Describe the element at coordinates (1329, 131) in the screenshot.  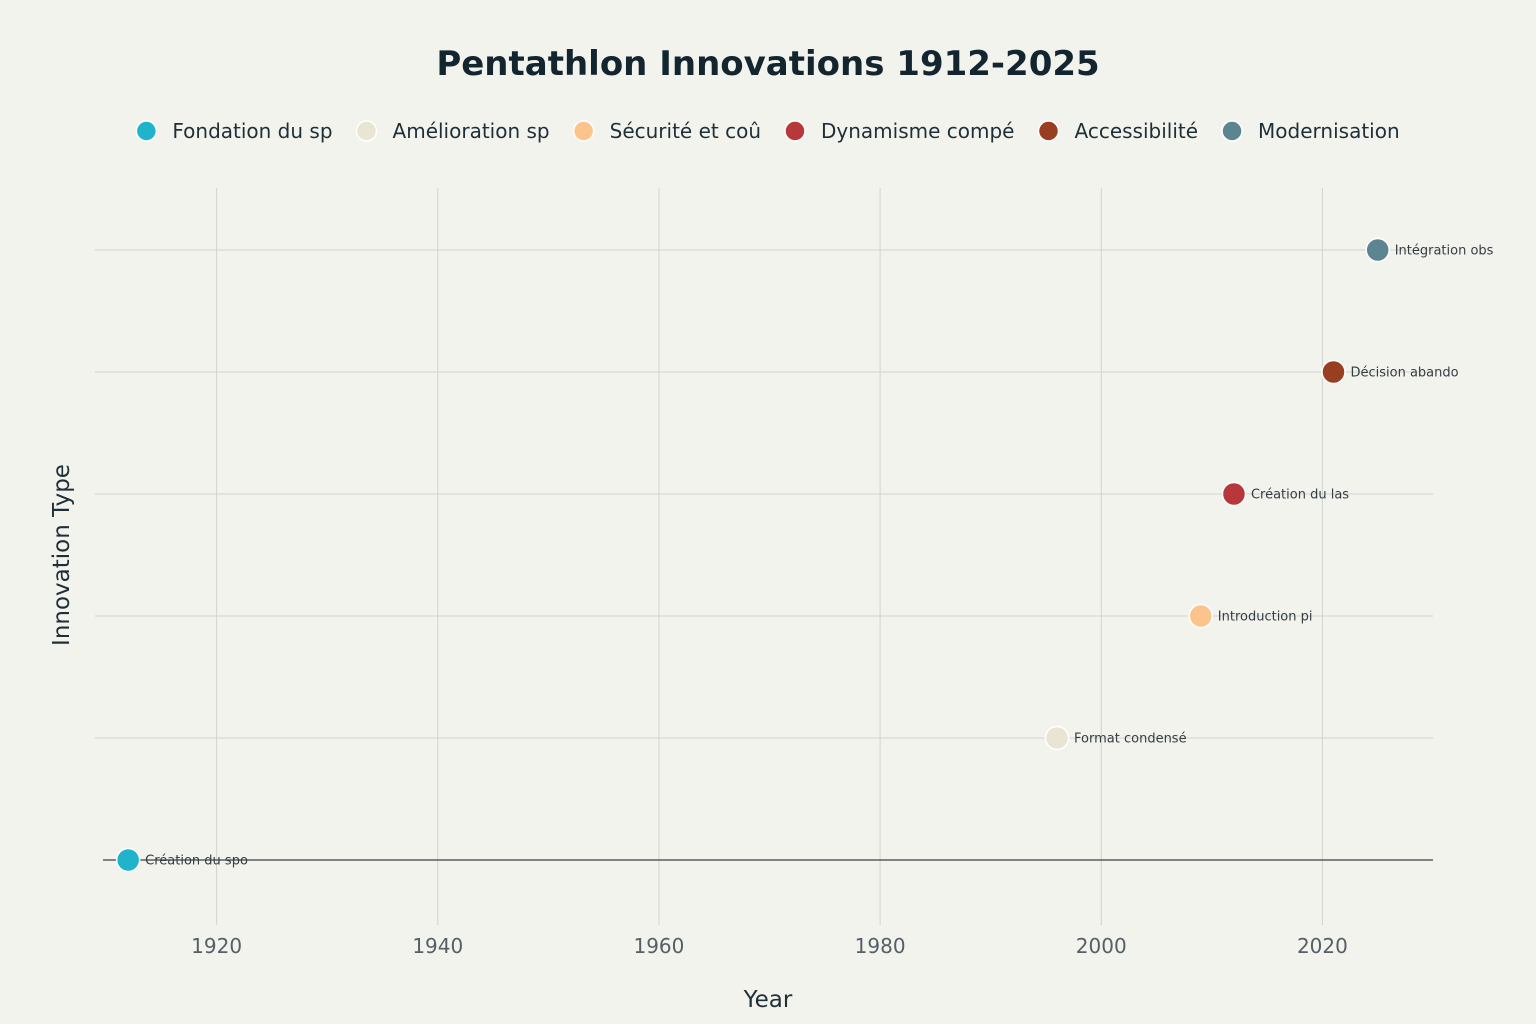
I see `legend-label-6: Modernisation` at that location.